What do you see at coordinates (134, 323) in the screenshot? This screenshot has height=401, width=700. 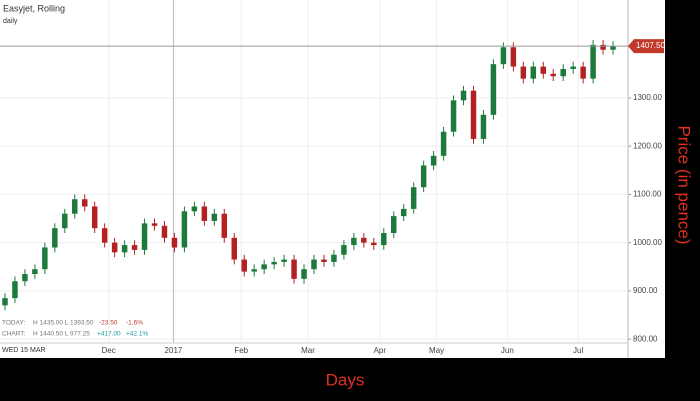 I see `stat: -1.6%` at bounding box center [134, 323].